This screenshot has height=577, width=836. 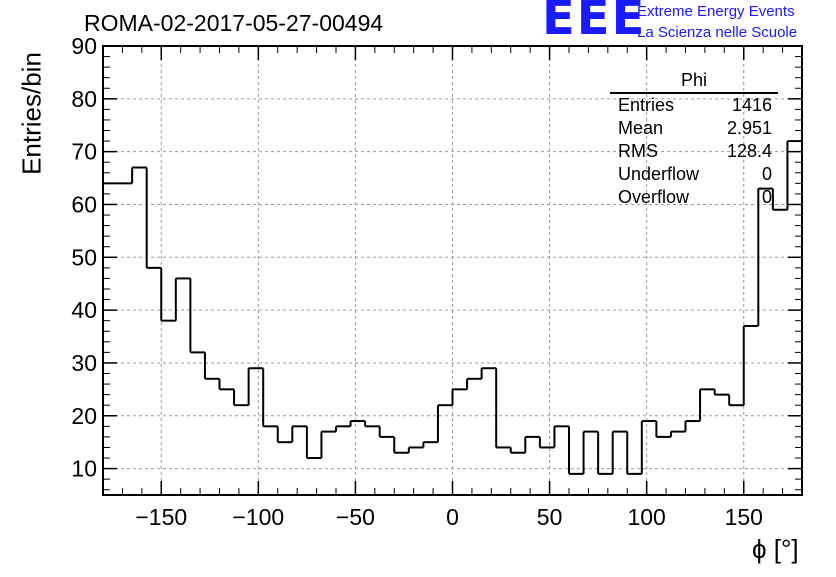 I want to click on y-axis-label: Entries/bin, so click(x=31, y=113).